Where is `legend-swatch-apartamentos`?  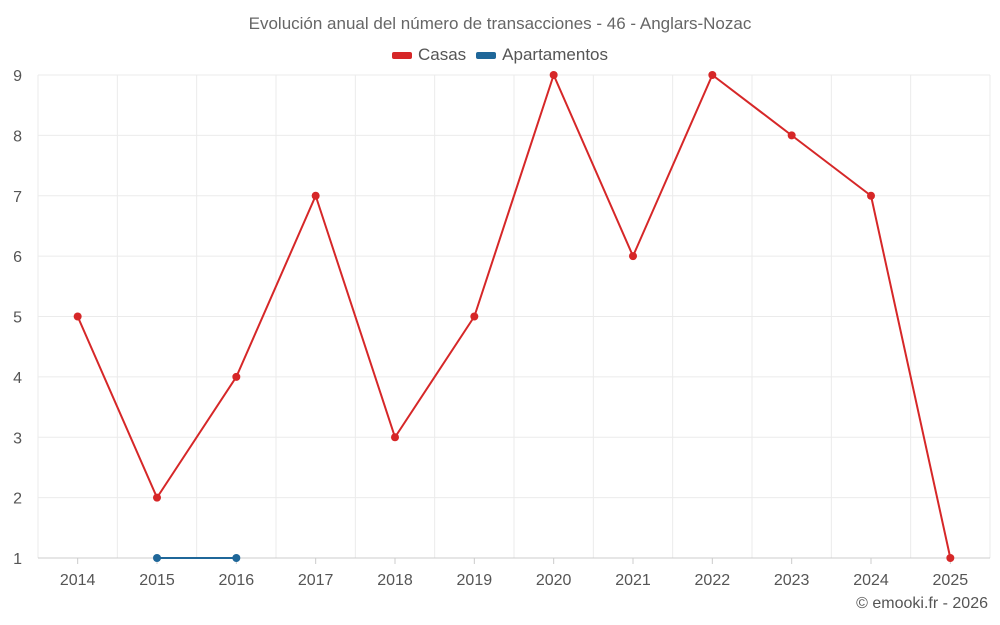 legend-swatch-apartamentos is located at coordinates (486, 55).